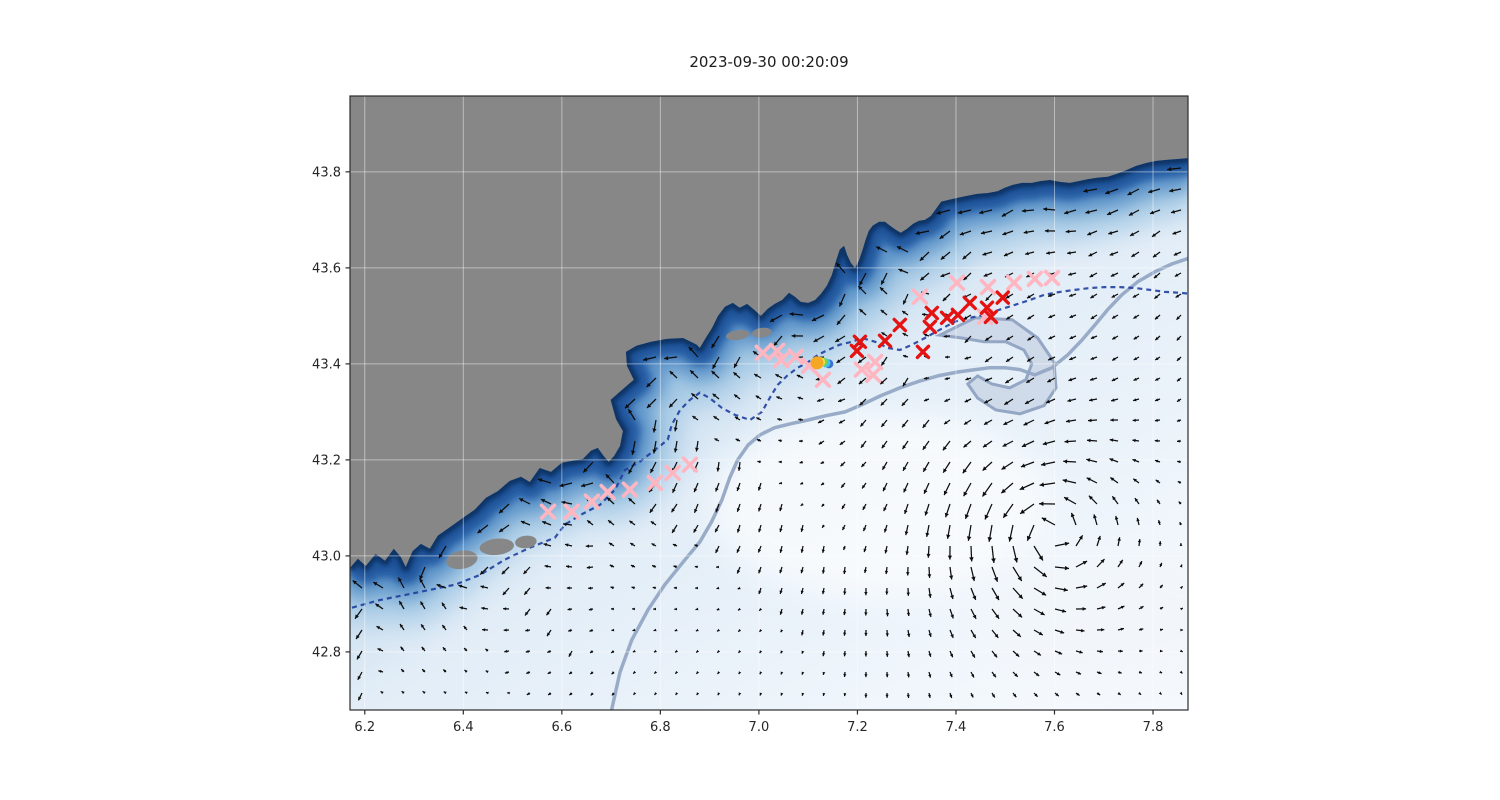  Describe the element at coordinates (326, 652) in the screenshot. I see `y-tick-label: 42.8` at that location.